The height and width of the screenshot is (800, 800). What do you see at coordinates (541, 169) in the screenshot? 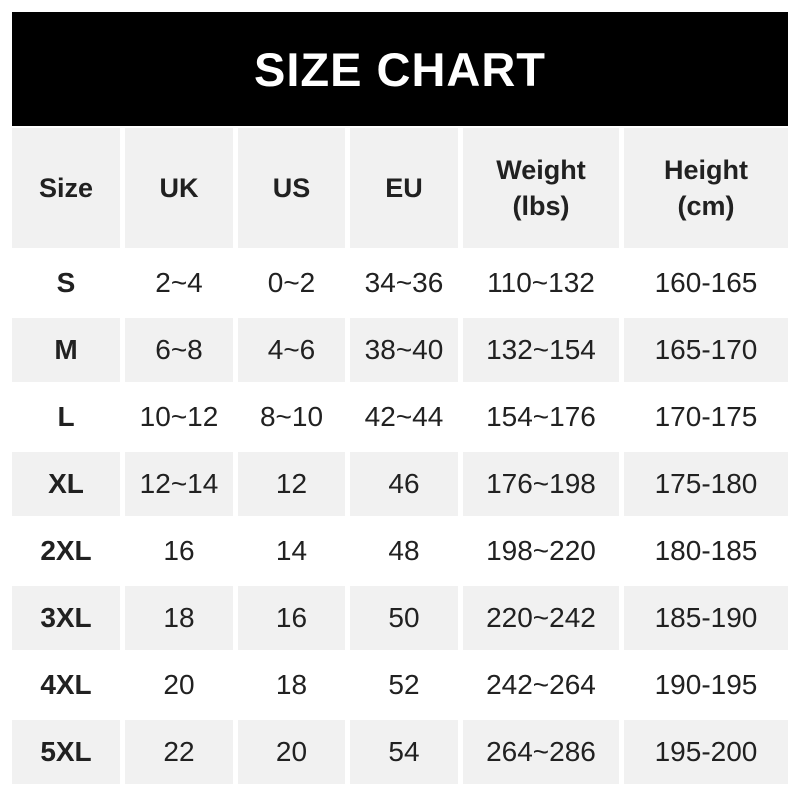
I see `header-weight-line1: Weight` at bounding box center [541, 169].